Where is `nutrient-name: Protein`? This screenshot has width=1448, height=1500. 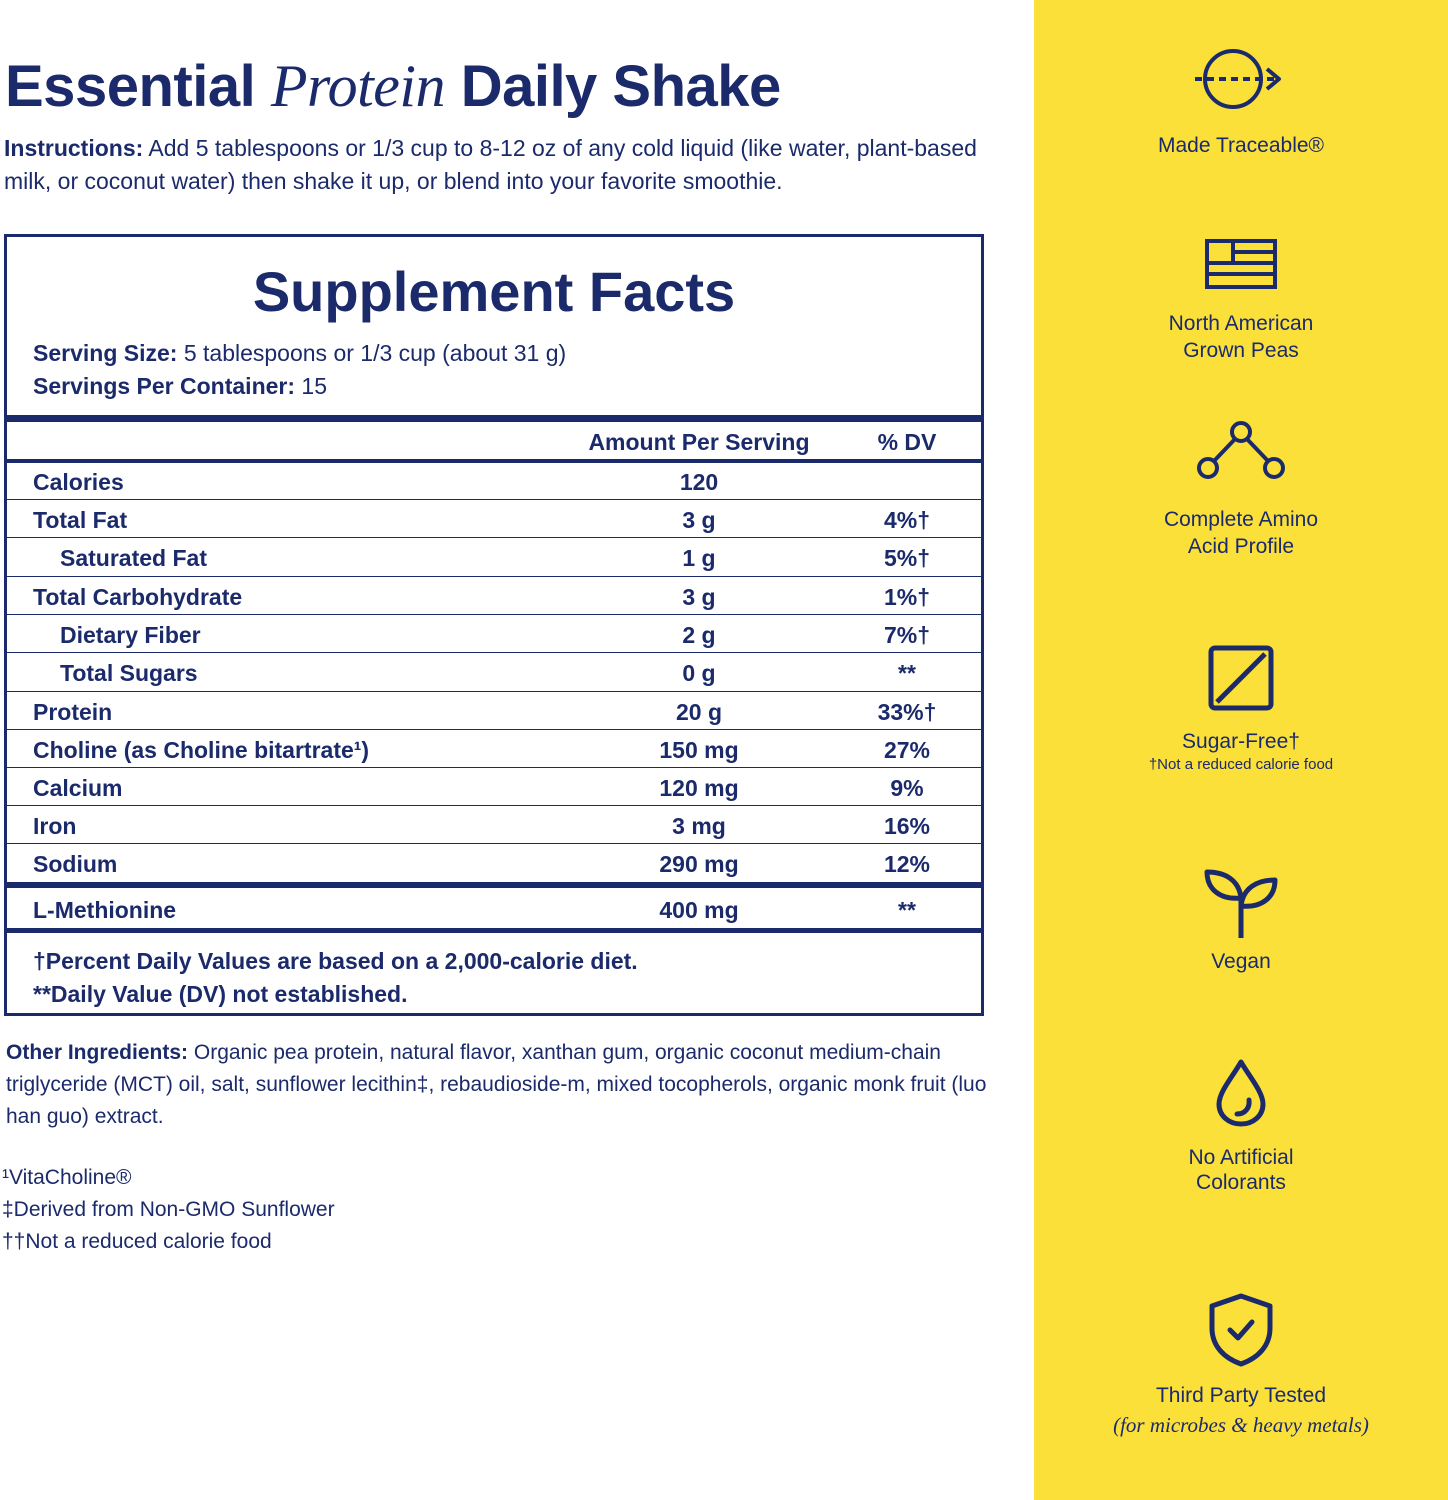 nutrient-name: Protein is located at coordinates (73, 712).